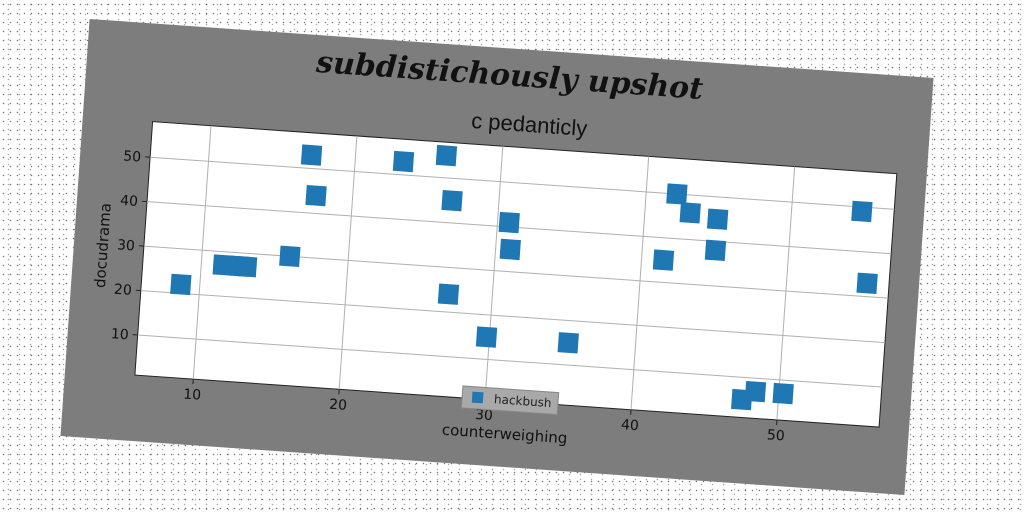  I want to click on y-tick-label: 10, so click(119, 334).